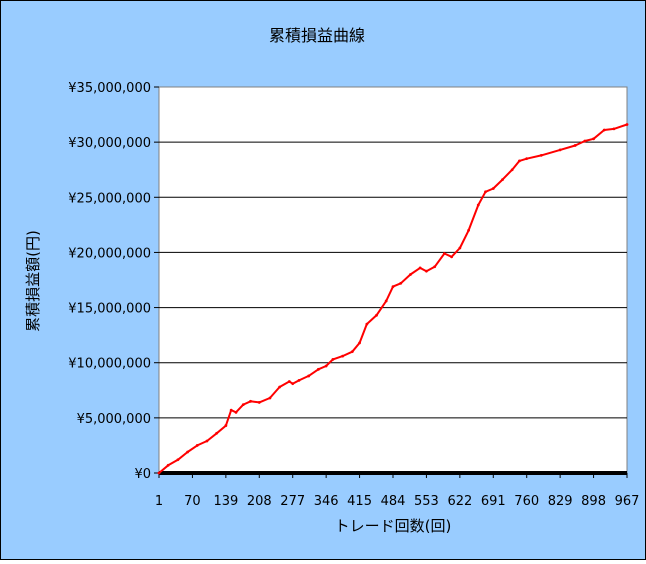 This screenshot has width=646, height=564. Describe the element at coordinates (225, 501) in the screenshot. I see `x-tick-label: 139` at that location.